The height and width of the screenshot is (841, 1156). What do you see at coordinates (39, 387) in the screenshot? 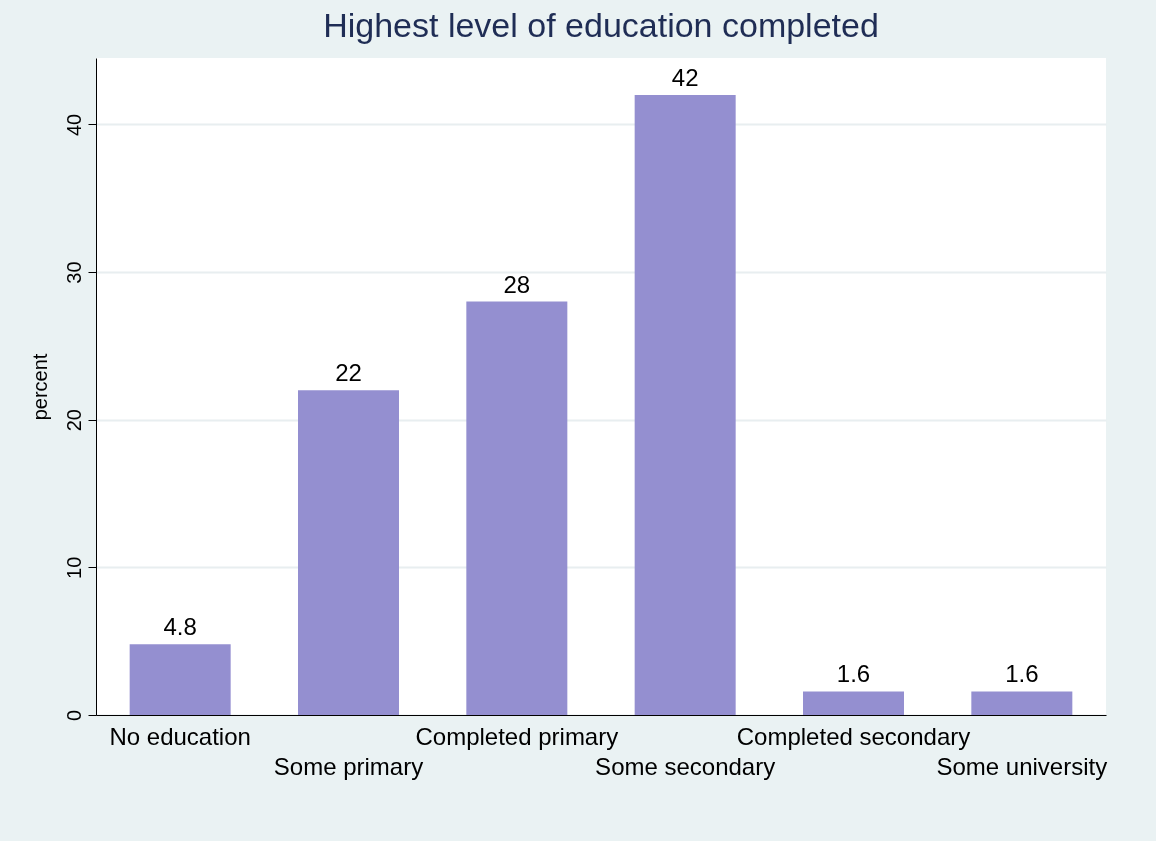
I see `y-axis-title: percent` at bounding box center [39, 387].